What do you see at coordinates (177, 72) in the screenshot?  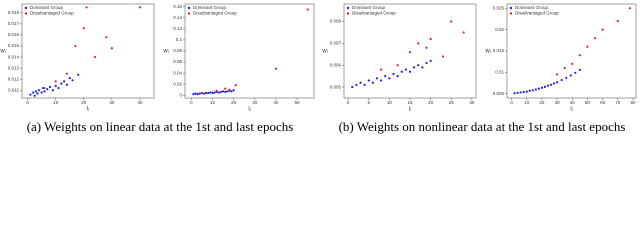 I see `y-tick-label: 0.04` at bounding box center [177, 72].